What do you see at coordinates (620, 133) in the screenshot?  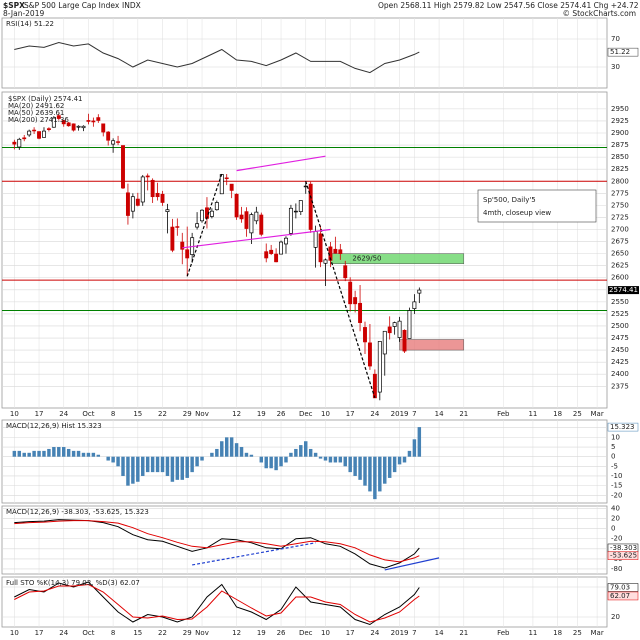 I see `y-tick-label: 2900` at bounding box center [620, 133].